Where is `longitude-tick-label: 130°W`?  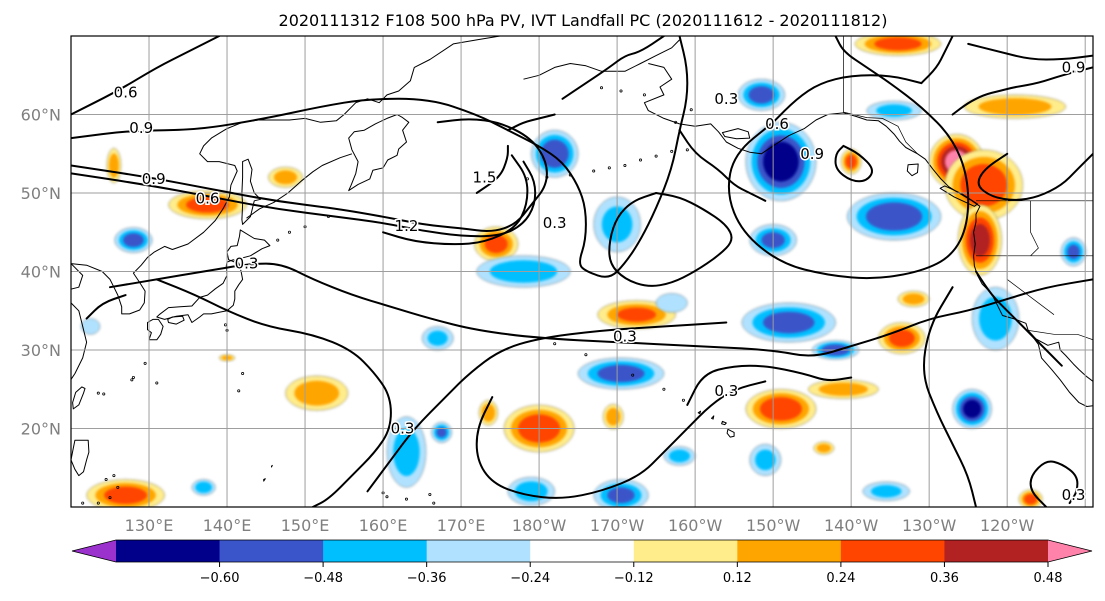
longitude-tick-label: 130°W is located at coordinates (929, 525).